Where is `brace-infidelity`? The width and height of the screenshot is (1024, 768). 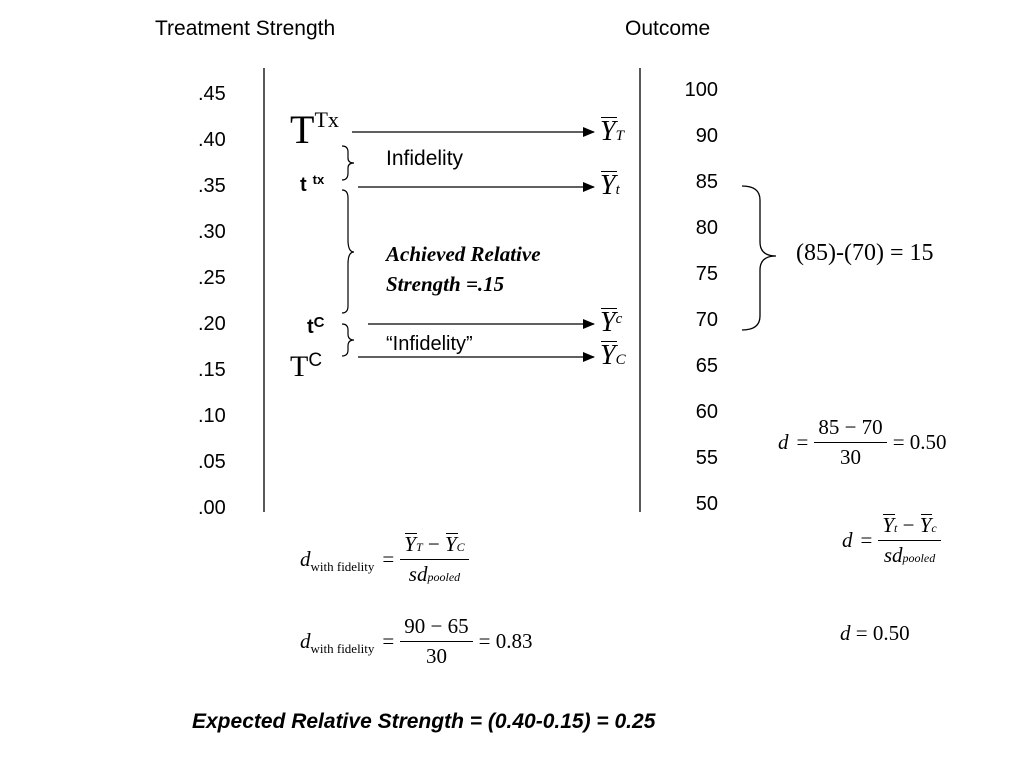
brace-infidelity is located at coordinates (348, 163).